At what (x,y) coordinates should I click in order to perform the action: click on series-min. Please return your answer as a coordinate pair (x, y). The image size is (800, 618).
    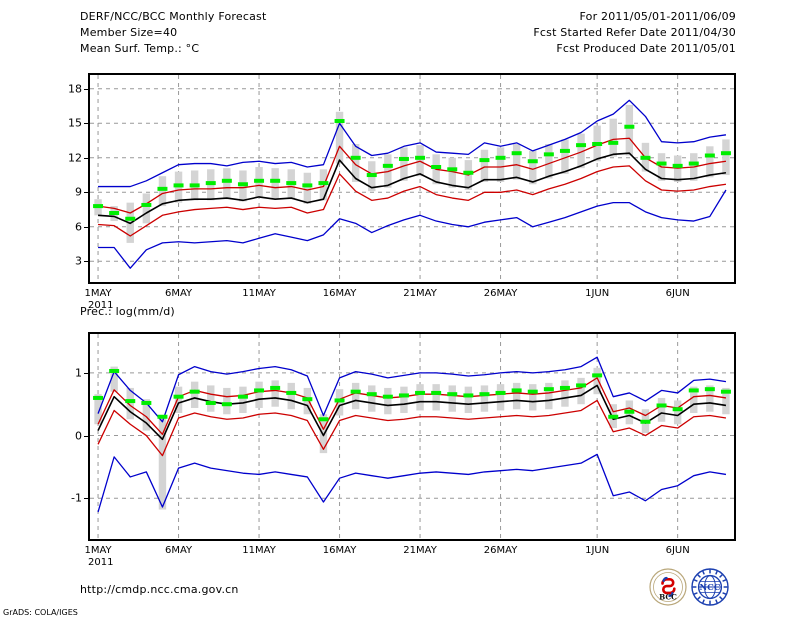
    Looking at the image, I should click on (412, 229).